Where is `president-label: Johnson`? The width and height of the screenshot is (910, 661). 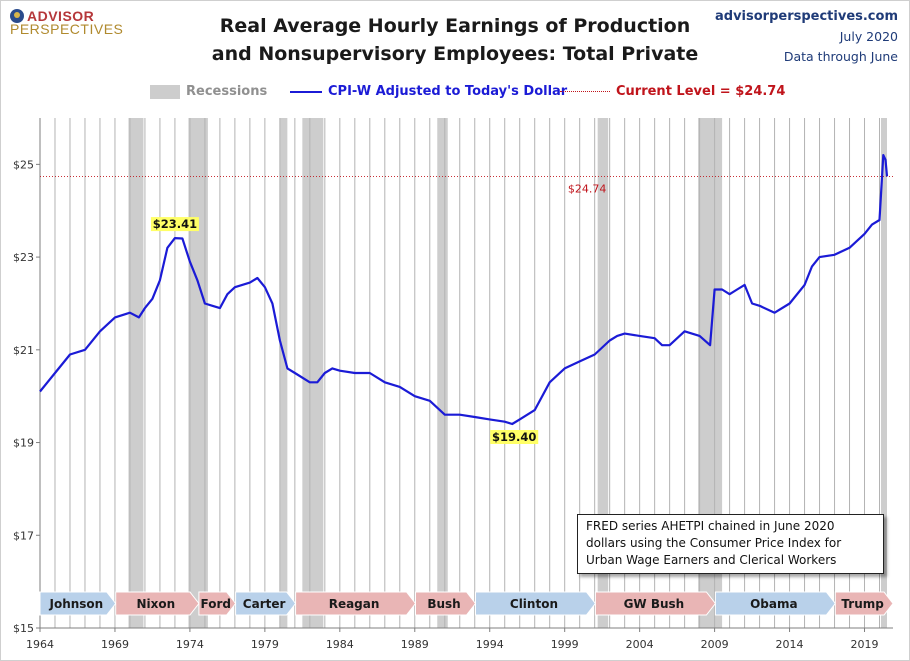
president-label: Johnson is located at coordinates (75, 604).